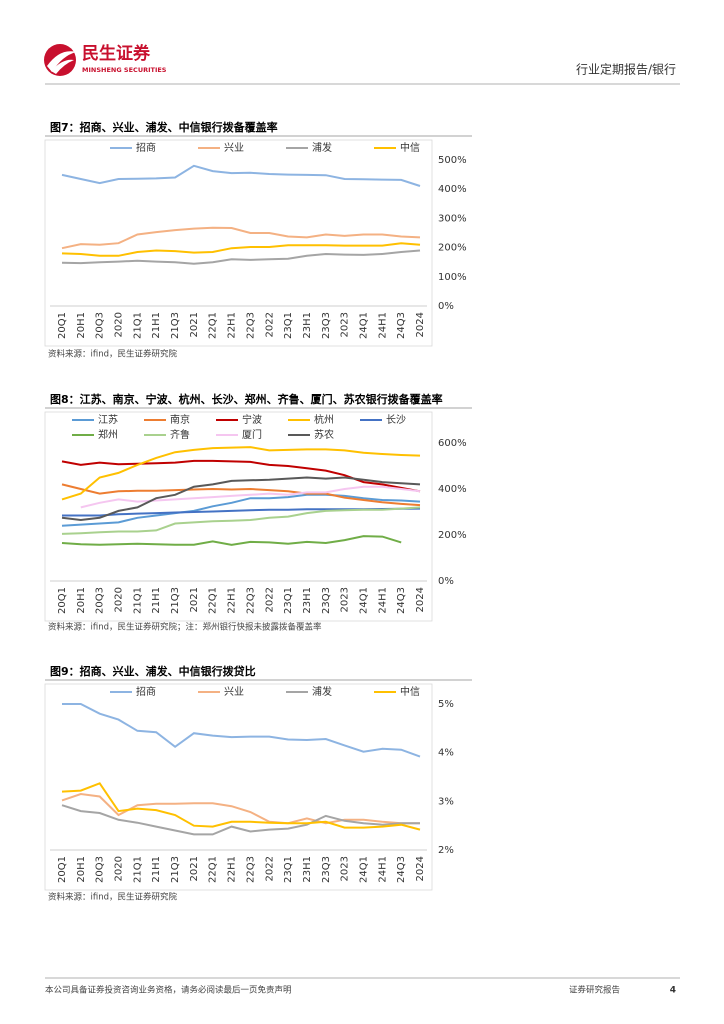 The image size is (724, 1024). I want to click on y-tick-label: 300%, so click(452, 218).